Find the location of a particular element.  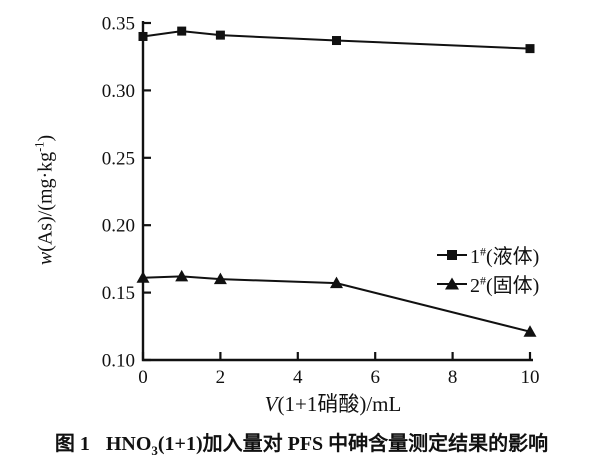

y-axis-label: w(As)/(mg·kg-1) is located at coordinates (45, 200).